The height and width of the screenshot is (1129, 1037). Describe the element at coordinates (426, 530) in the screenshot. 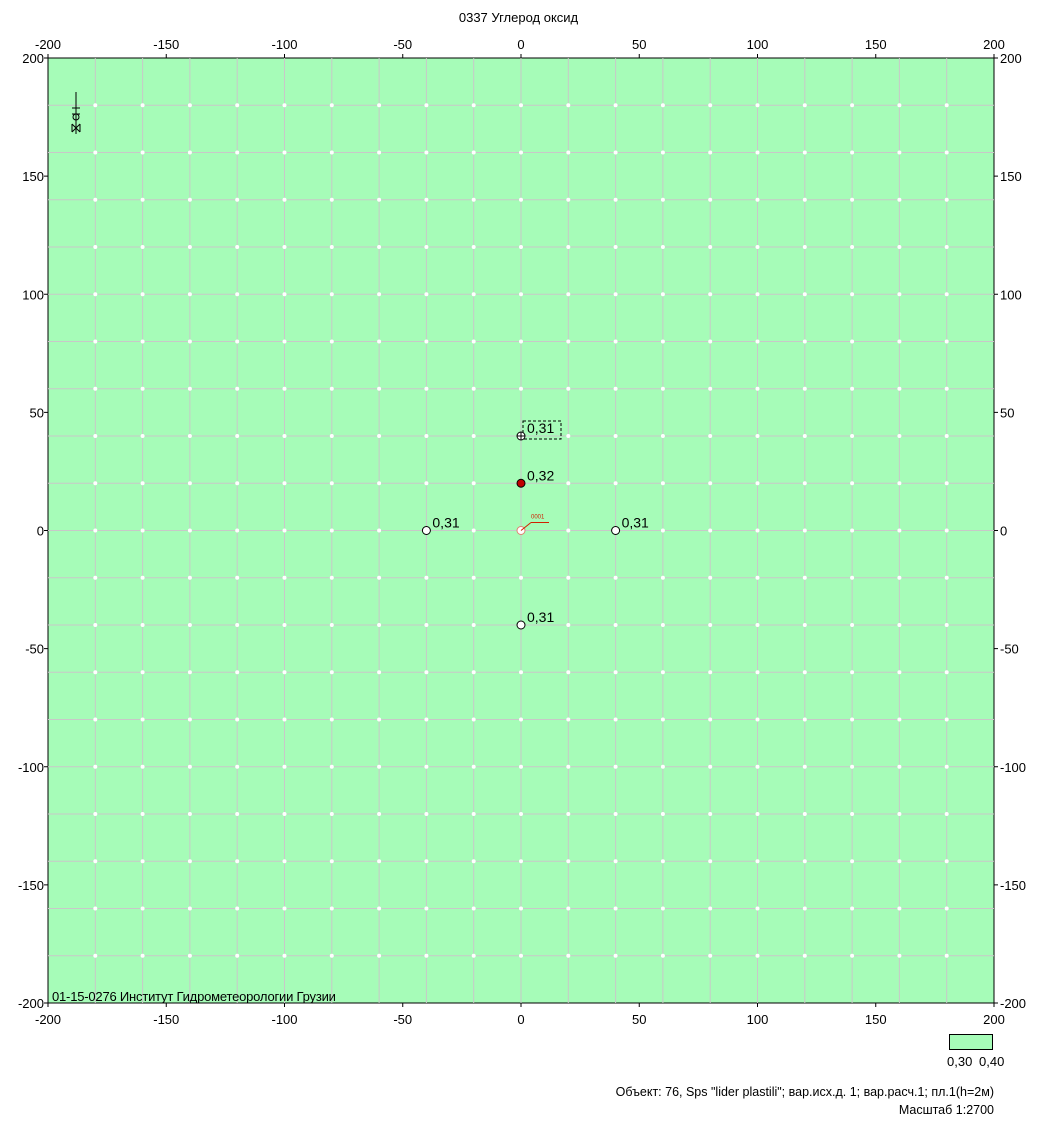

I see `receptor-point` at that location.